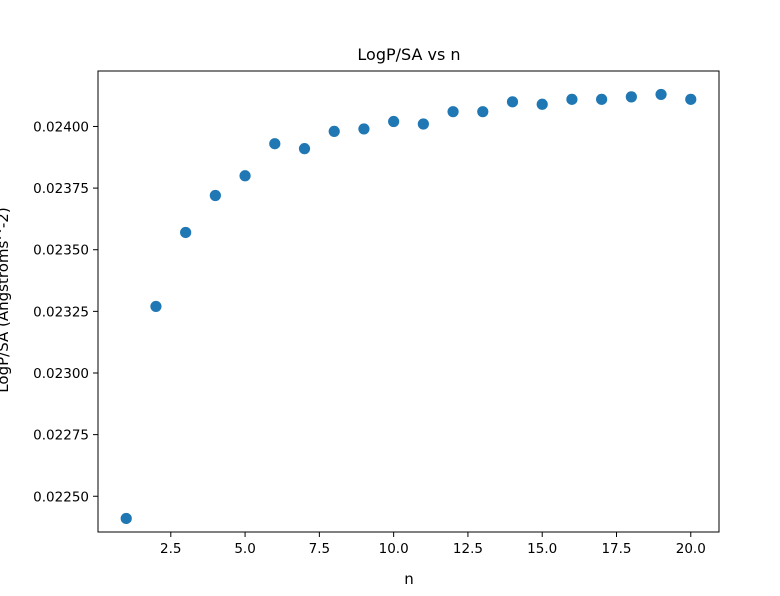  Describe the element at coordinates (61, 251) in the screenshot. I see `y-tick-label: 0.02350` at that location.